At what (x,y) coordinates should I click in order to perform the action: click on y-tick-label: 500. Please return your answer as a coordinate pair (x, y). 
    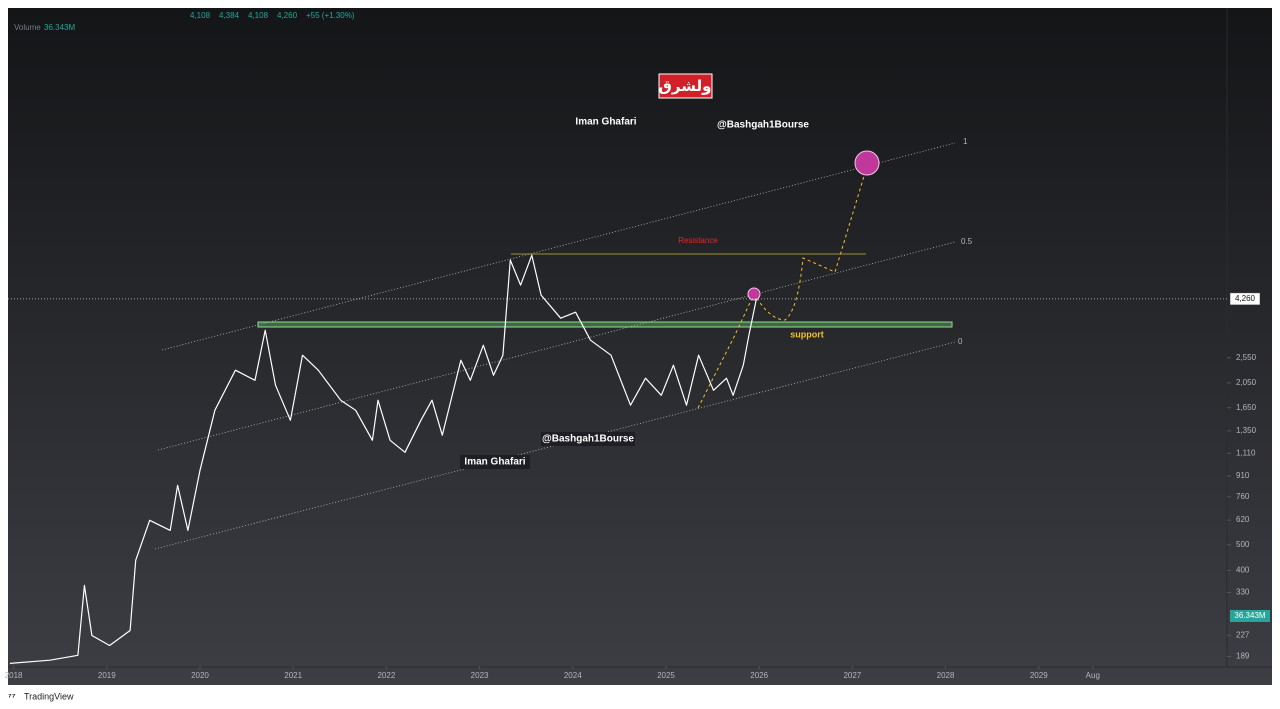
    Looking at the image, I should click on (1243, 544).